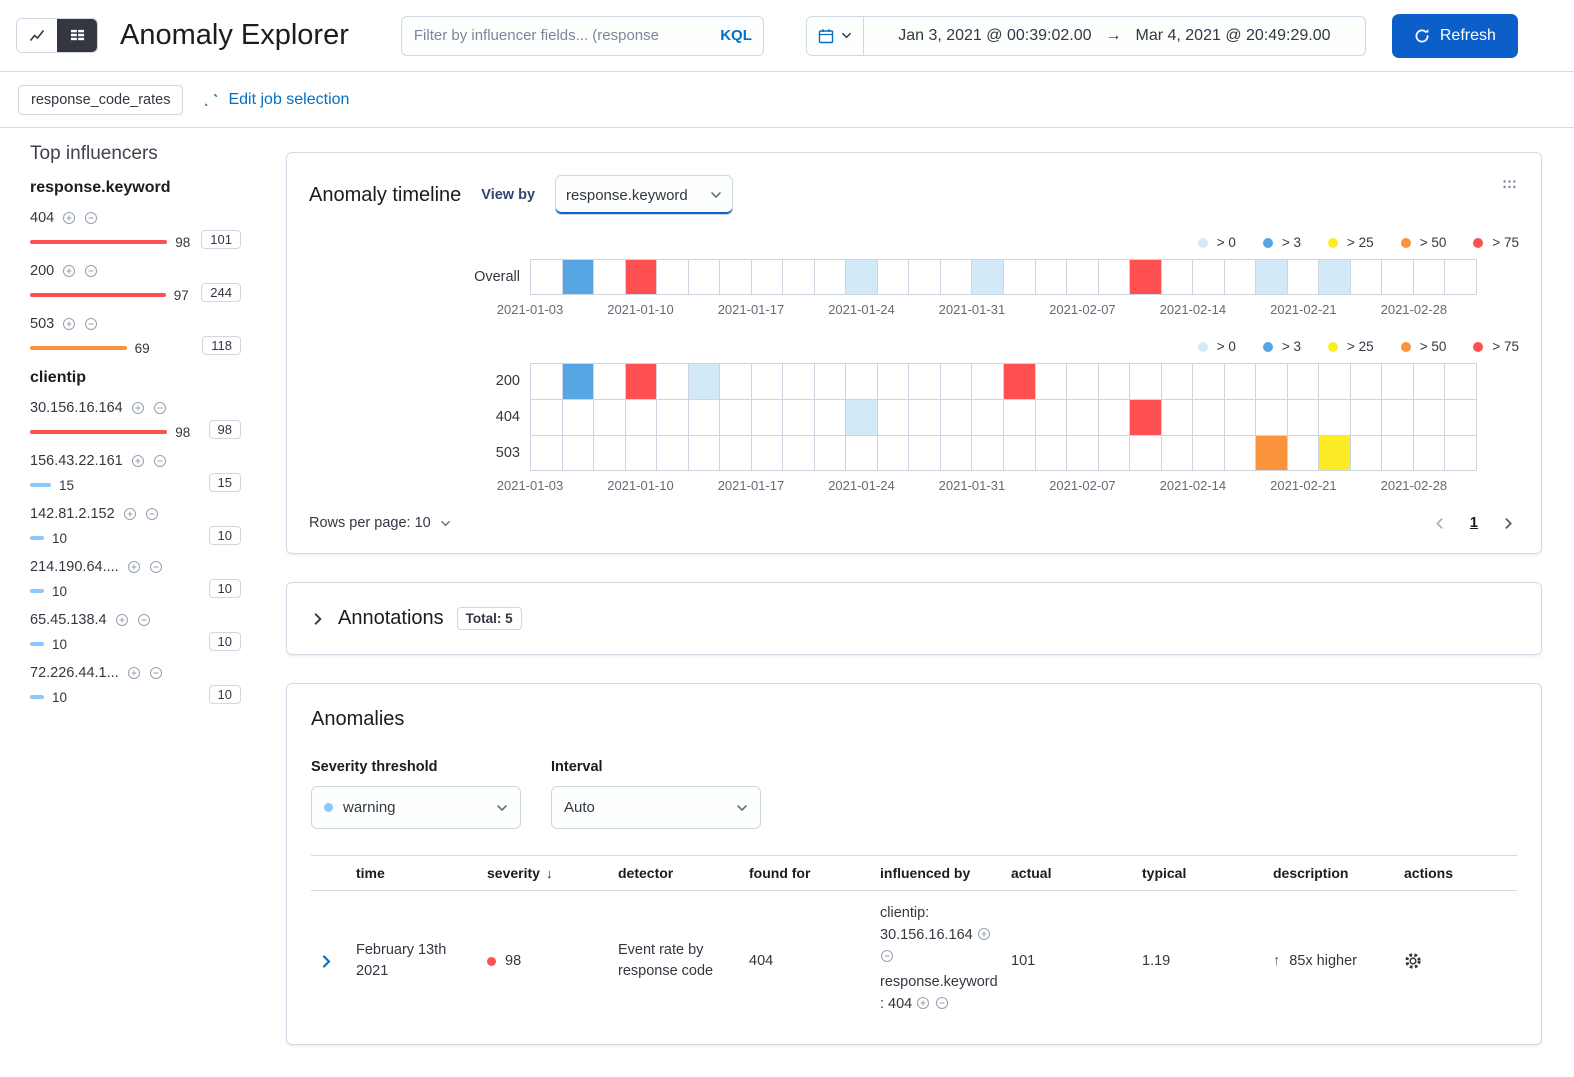  Describe the element at coordinates (835, 35) in the screenshot. I see `quick-select-button` at that location.